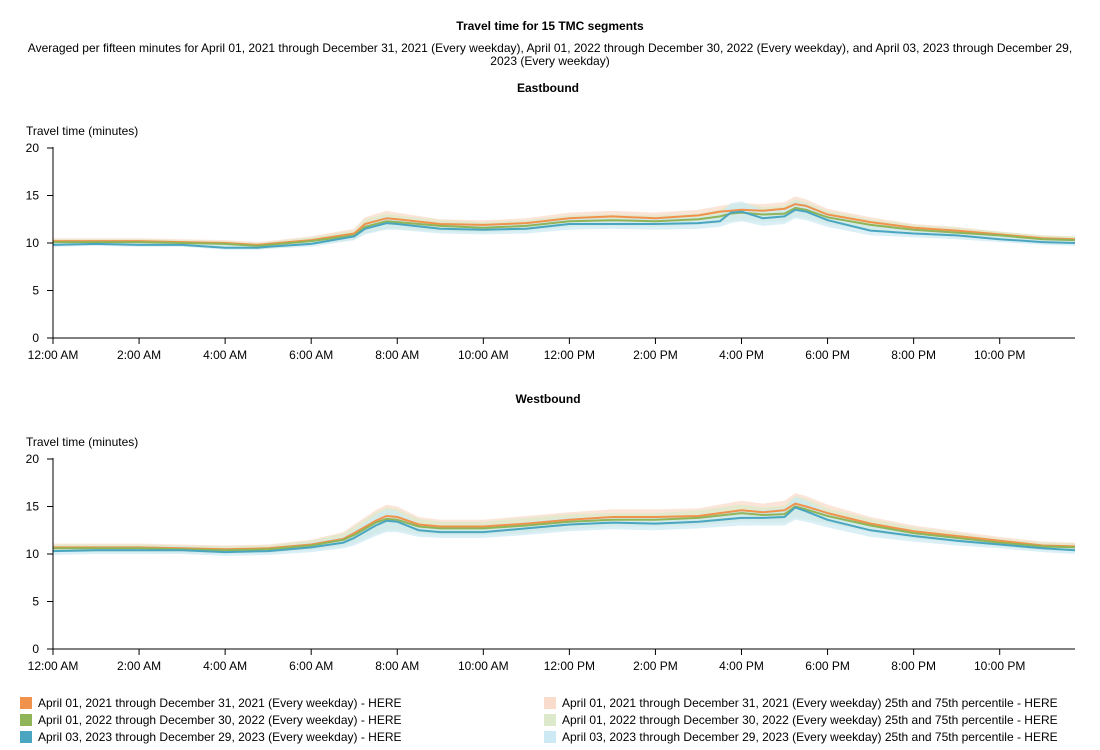 The height and width of the screenshot is (750, 1100). I want to click on legend-swatch-2021, so click(26, 703).